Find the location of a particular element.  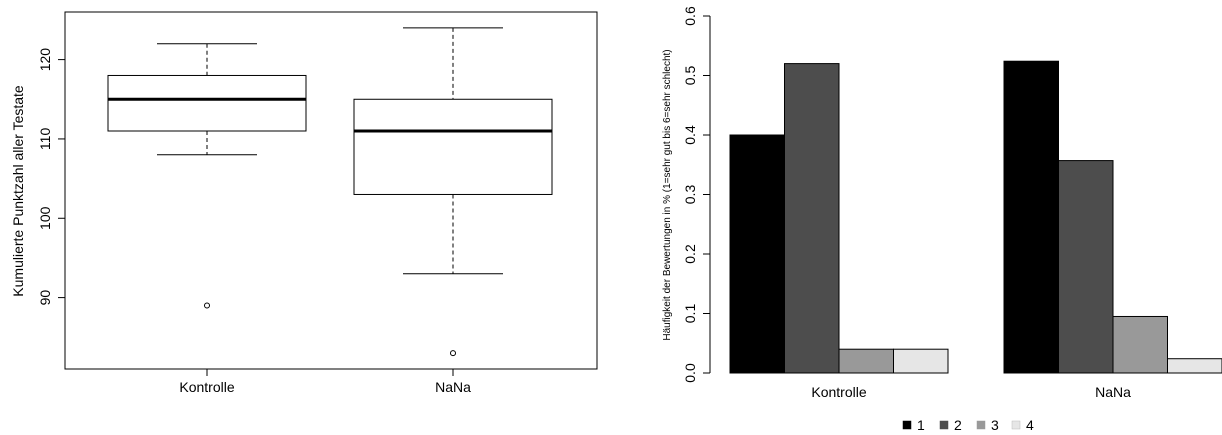

bar-group-kontrolle is located at coordinates (839, 218).